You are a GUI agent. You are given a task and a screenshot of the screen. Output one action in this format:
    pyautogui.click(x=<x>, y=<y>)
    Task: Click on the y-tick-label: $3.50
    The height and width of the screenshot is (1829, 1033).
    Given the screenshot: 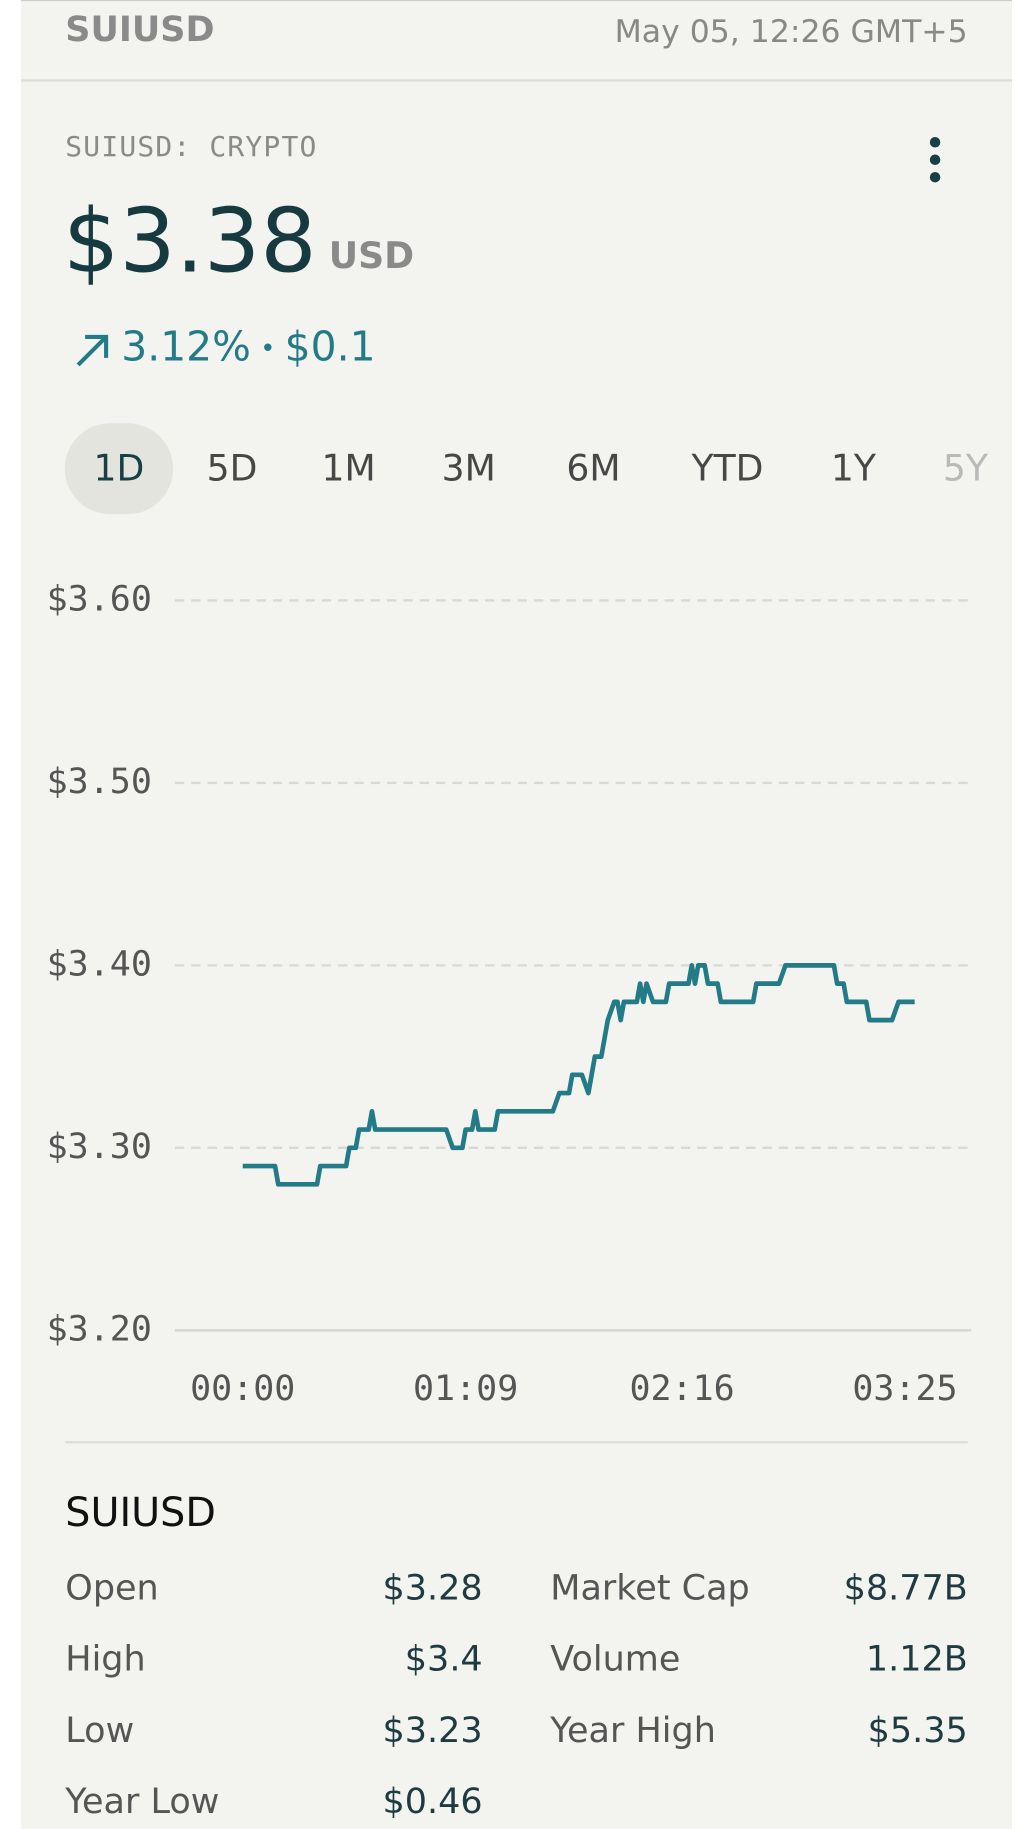 What is the action you would take?
    pyautogui.click(x=99, y=782)
    